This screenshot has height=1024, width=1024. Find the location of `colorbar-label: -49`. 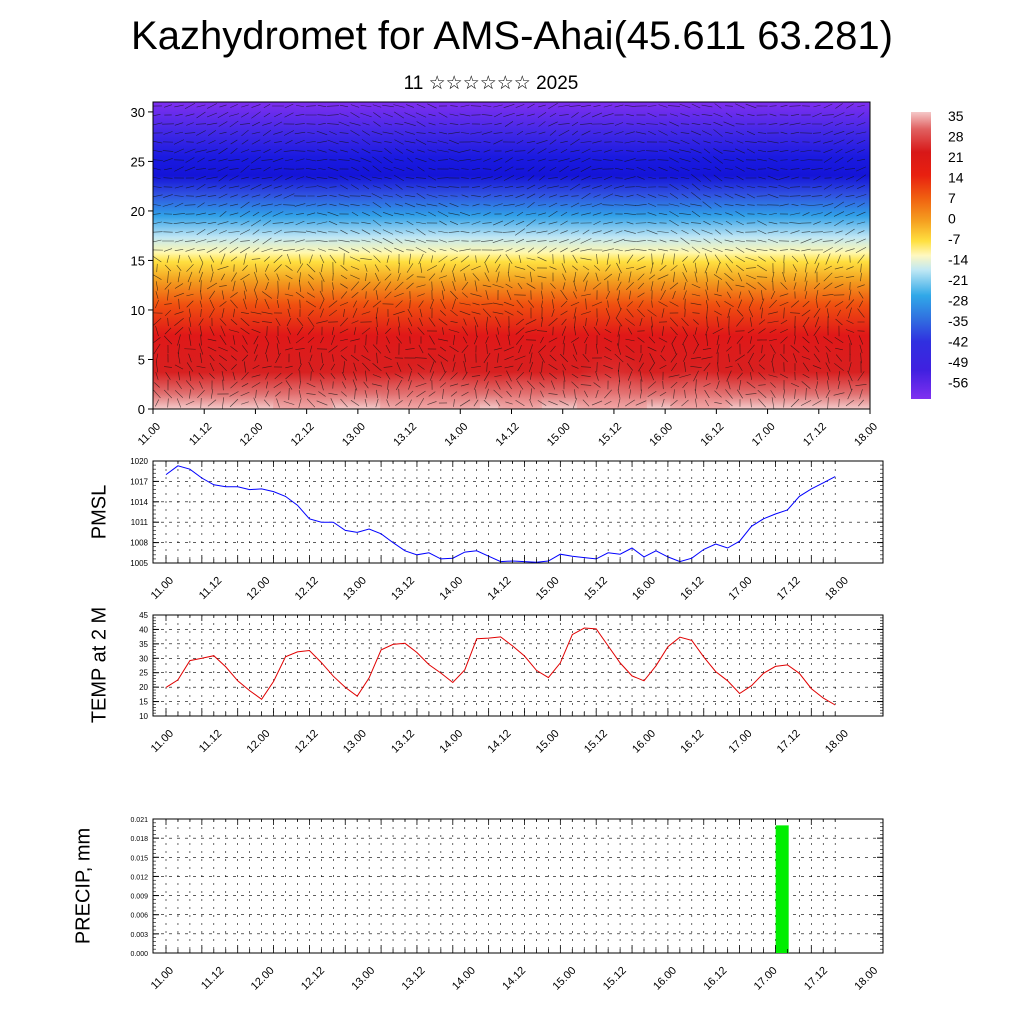

colorbar-label: -49 is located at coordinates (958, 362).